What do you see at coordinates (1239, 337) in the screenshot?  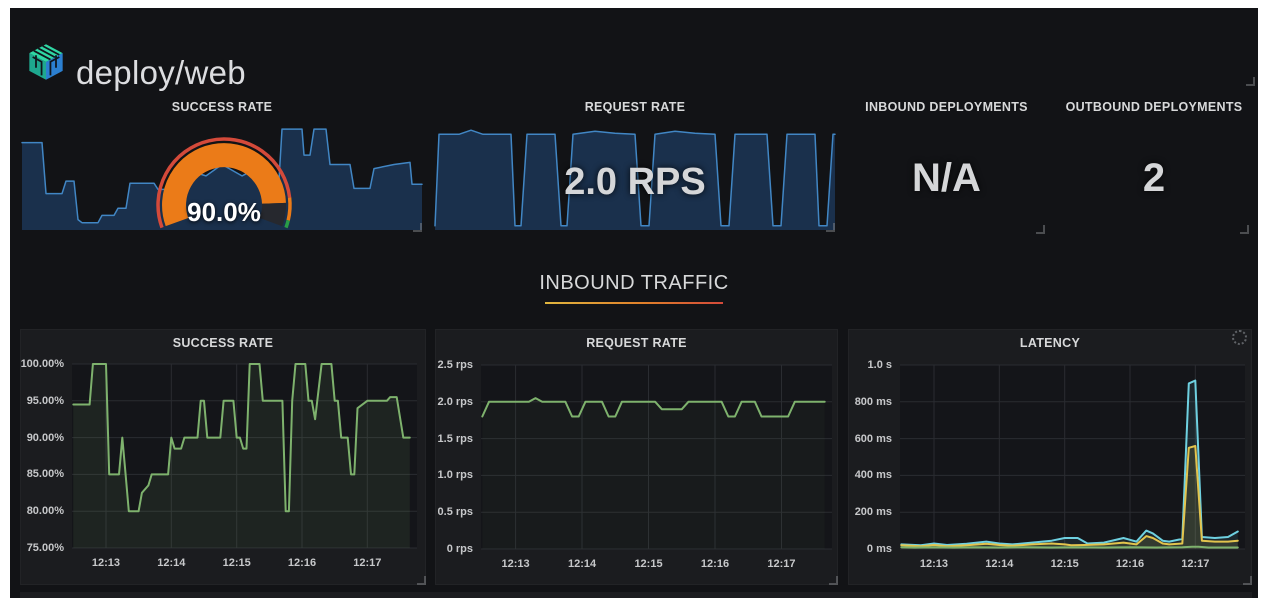 I see `loading-spinner-icon` at bounding box center [1239, 337].